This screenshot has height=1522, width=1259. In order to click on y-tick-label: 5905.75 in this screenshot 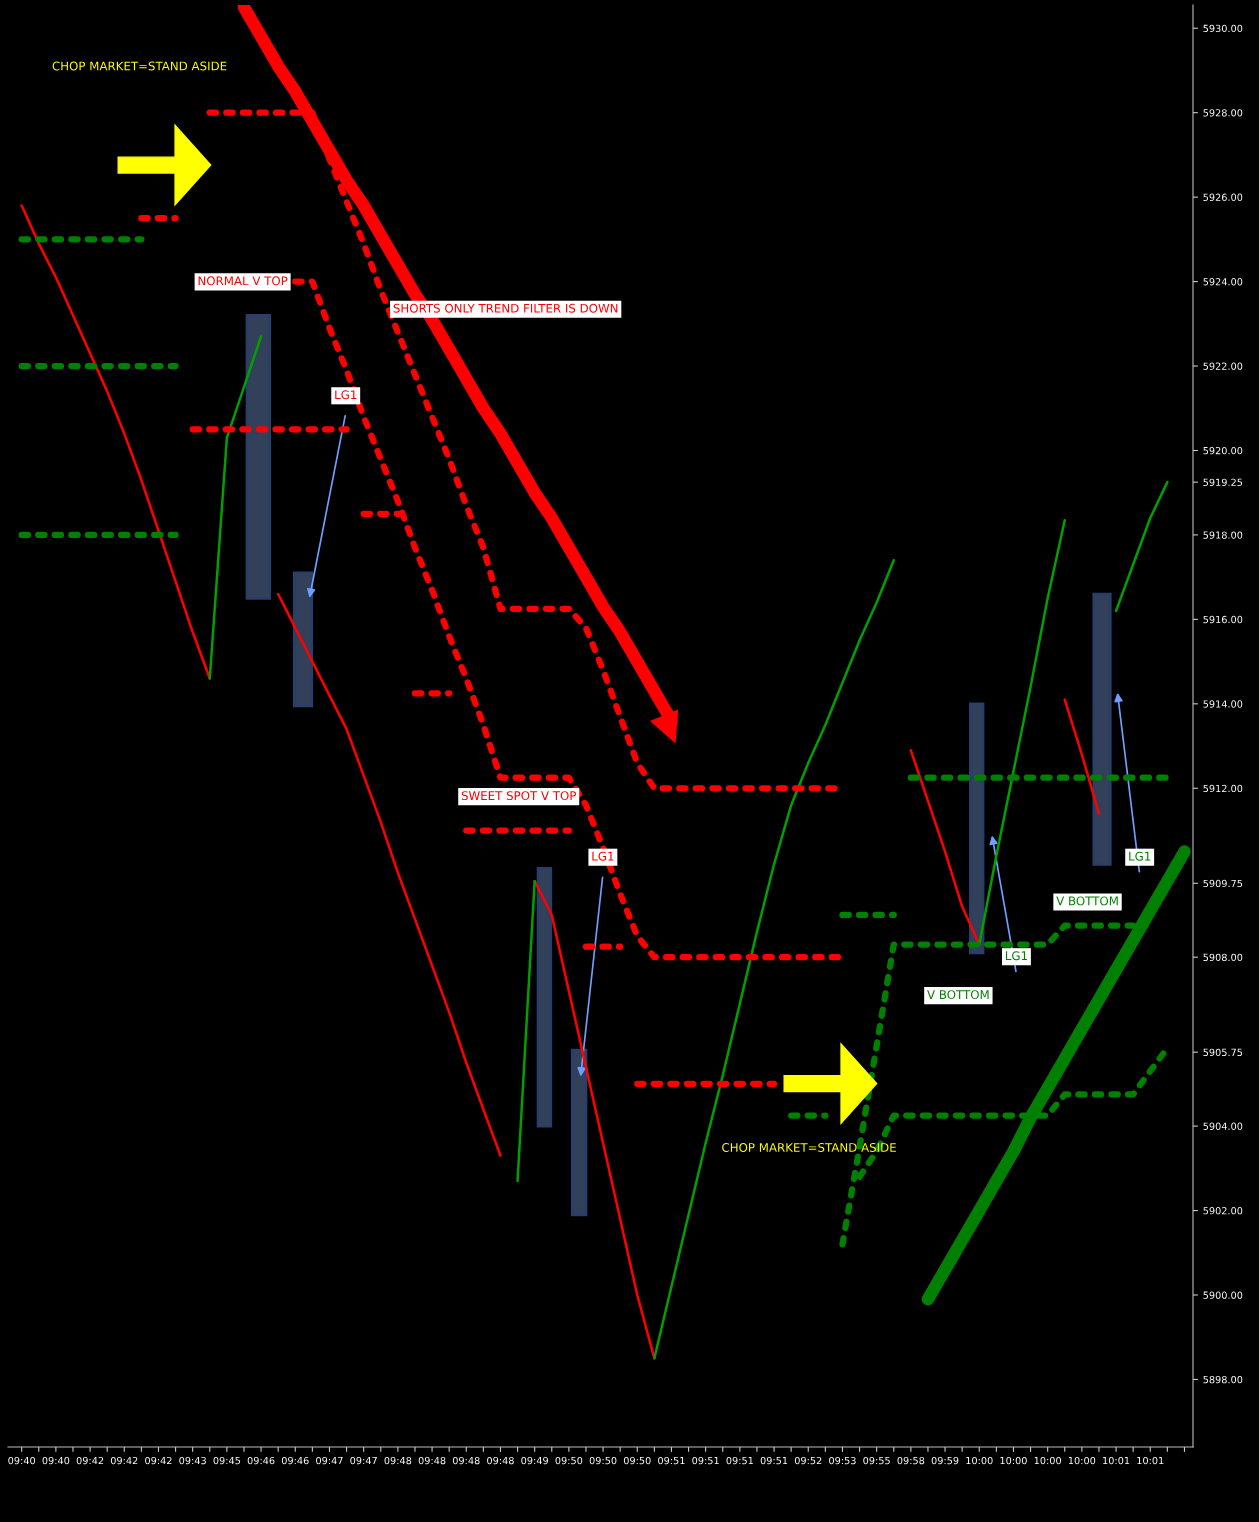, I will do `click(1223, 1052)`.